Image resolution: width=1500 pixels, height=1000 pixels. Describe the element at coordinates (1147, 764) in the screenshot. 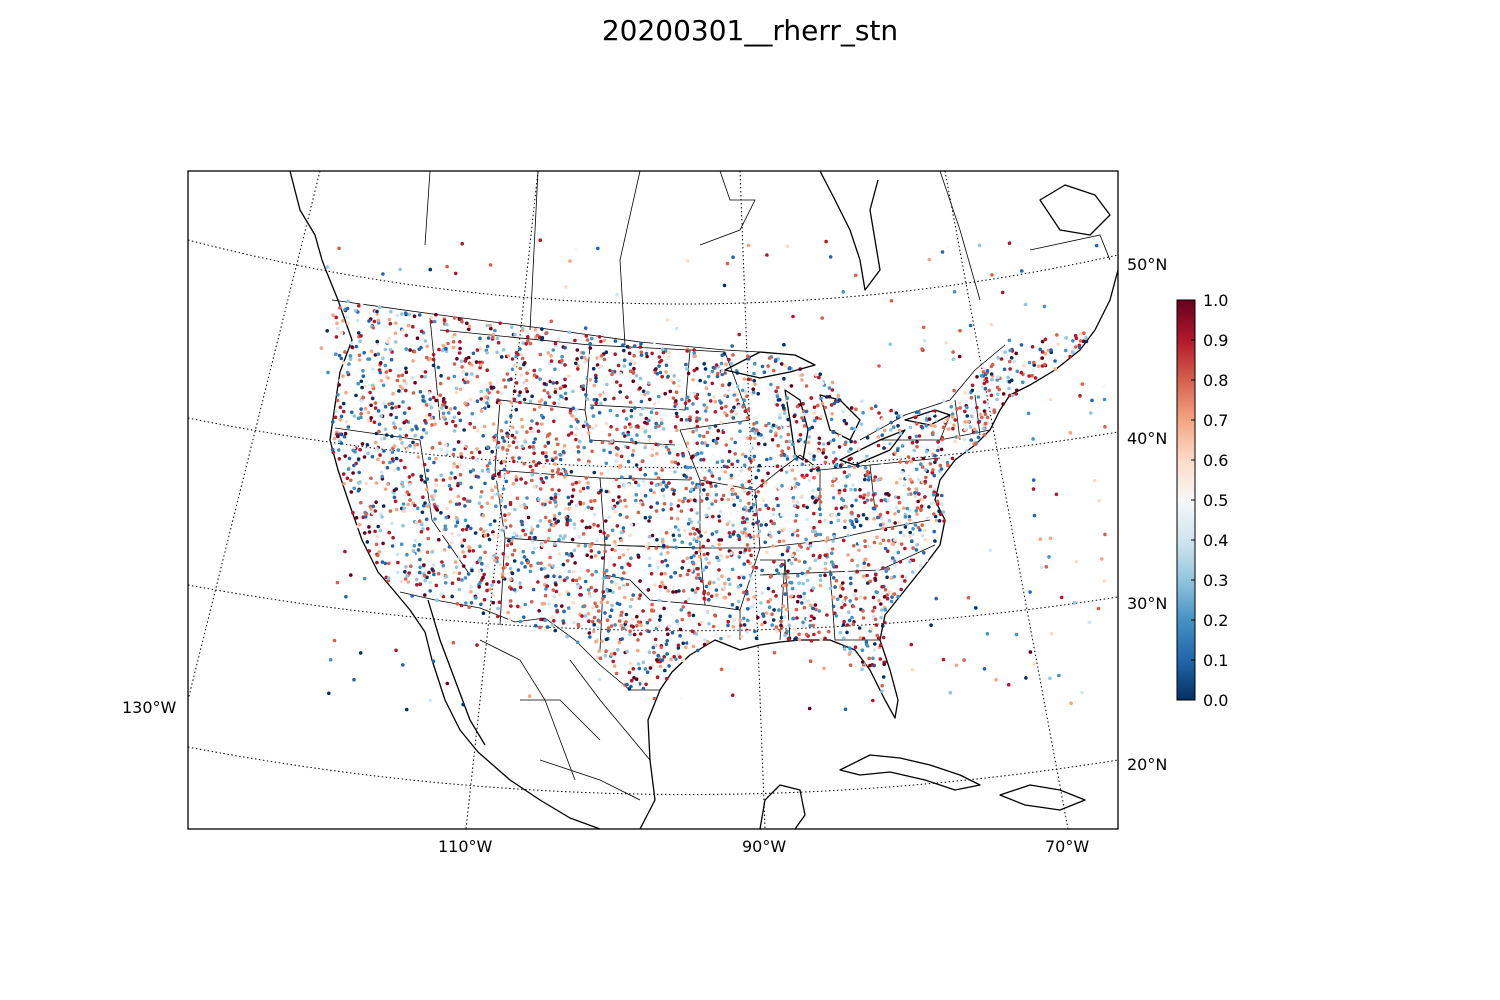

I see `lat-label-20n: 20°N` at that location.